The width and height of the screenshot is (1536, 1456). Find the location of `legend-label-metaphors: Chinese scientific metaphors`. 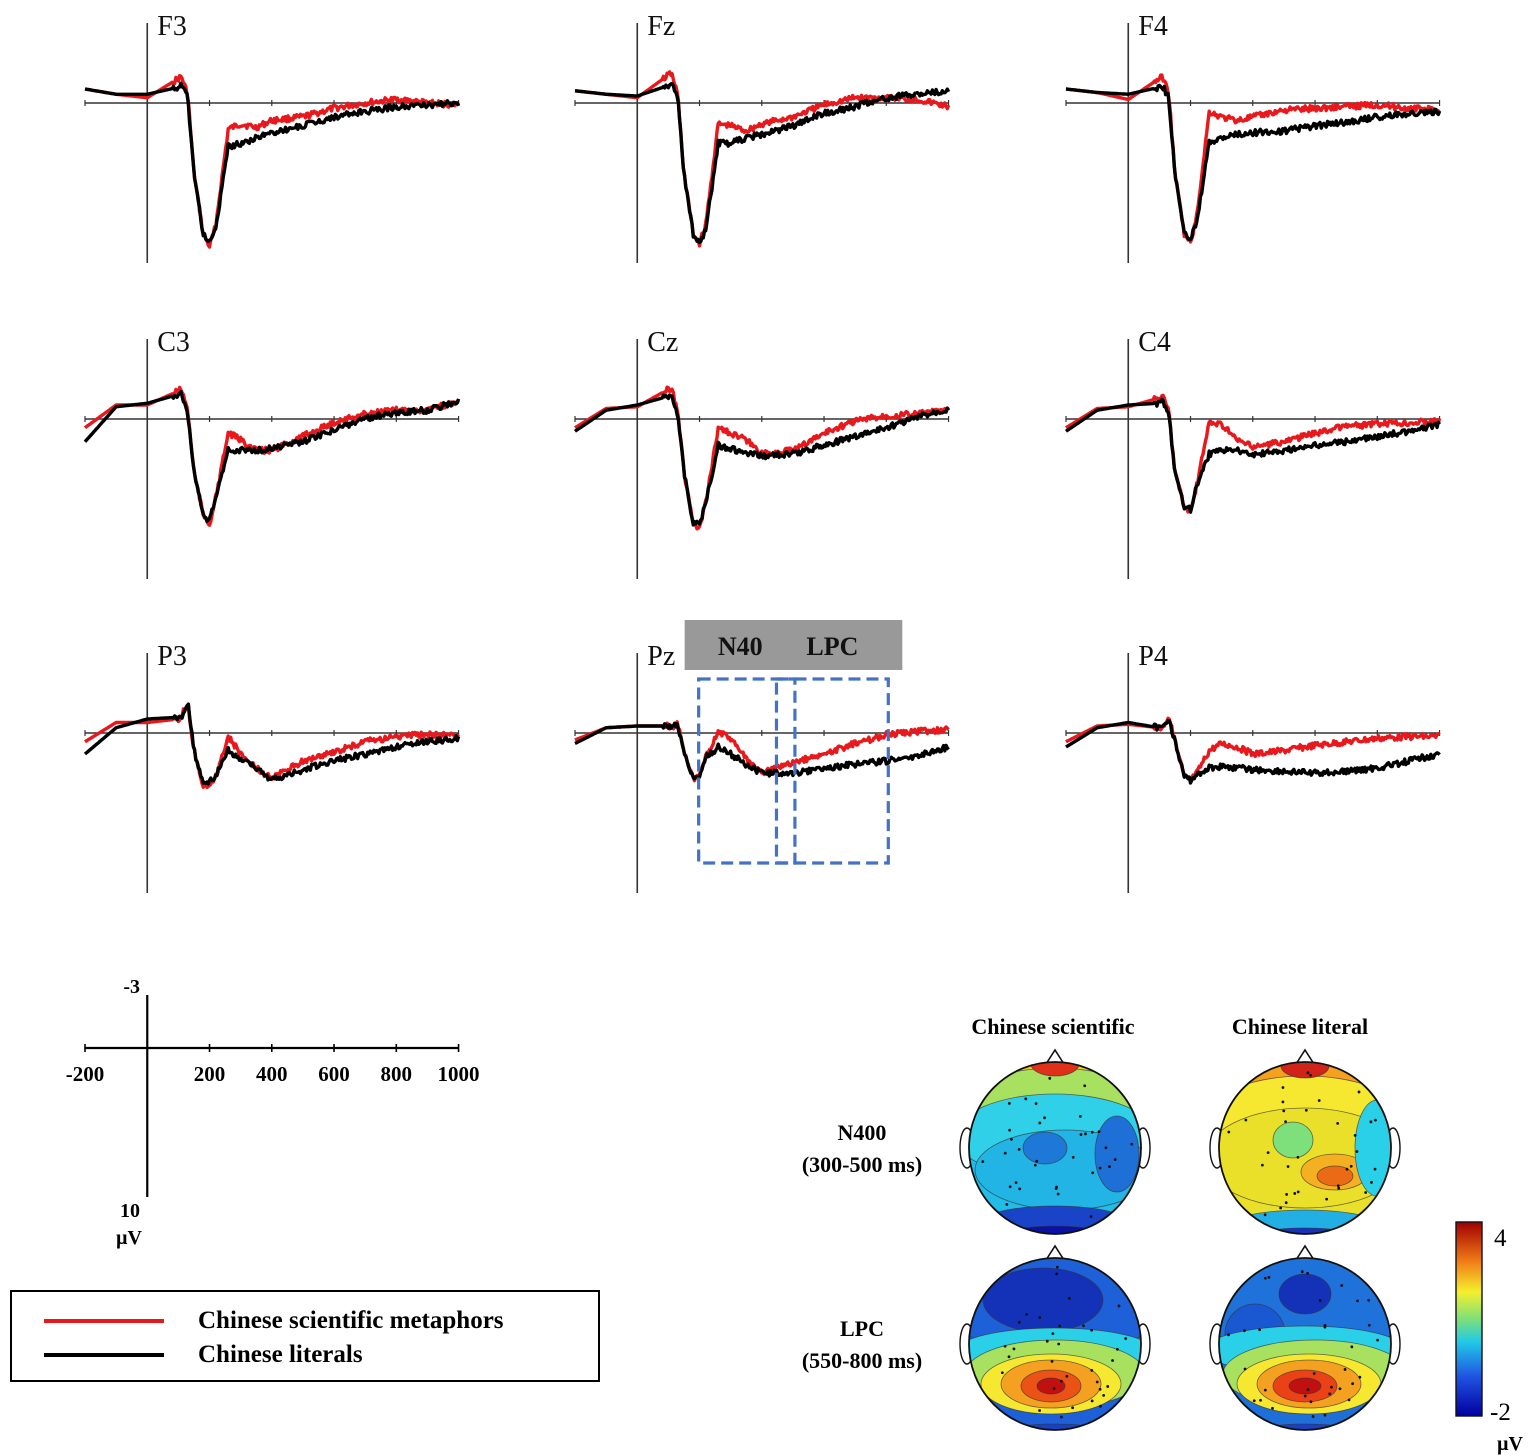

legend-label-metaphors: Chinese scientific metaphors is located at coordinates (351, 1320).